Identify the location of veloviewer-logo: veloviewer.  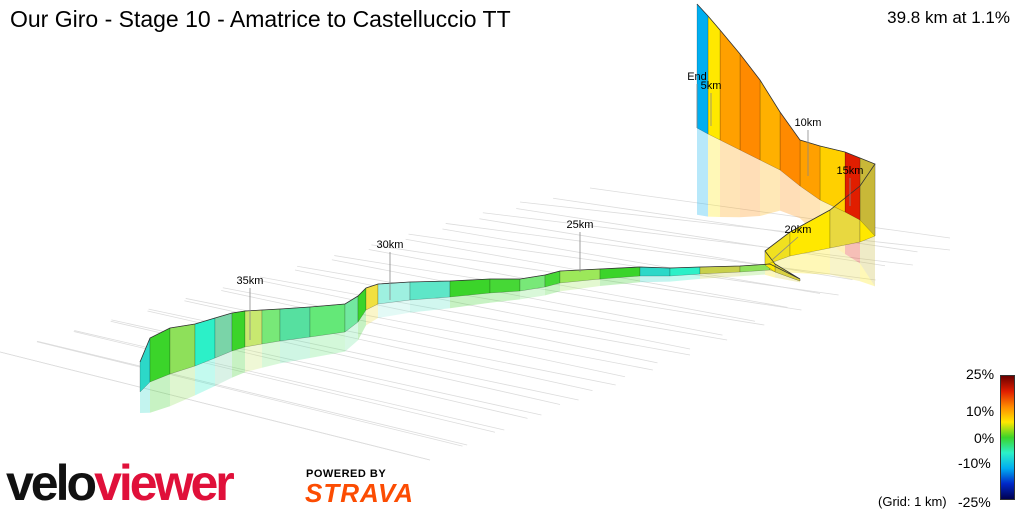
(156, 480).